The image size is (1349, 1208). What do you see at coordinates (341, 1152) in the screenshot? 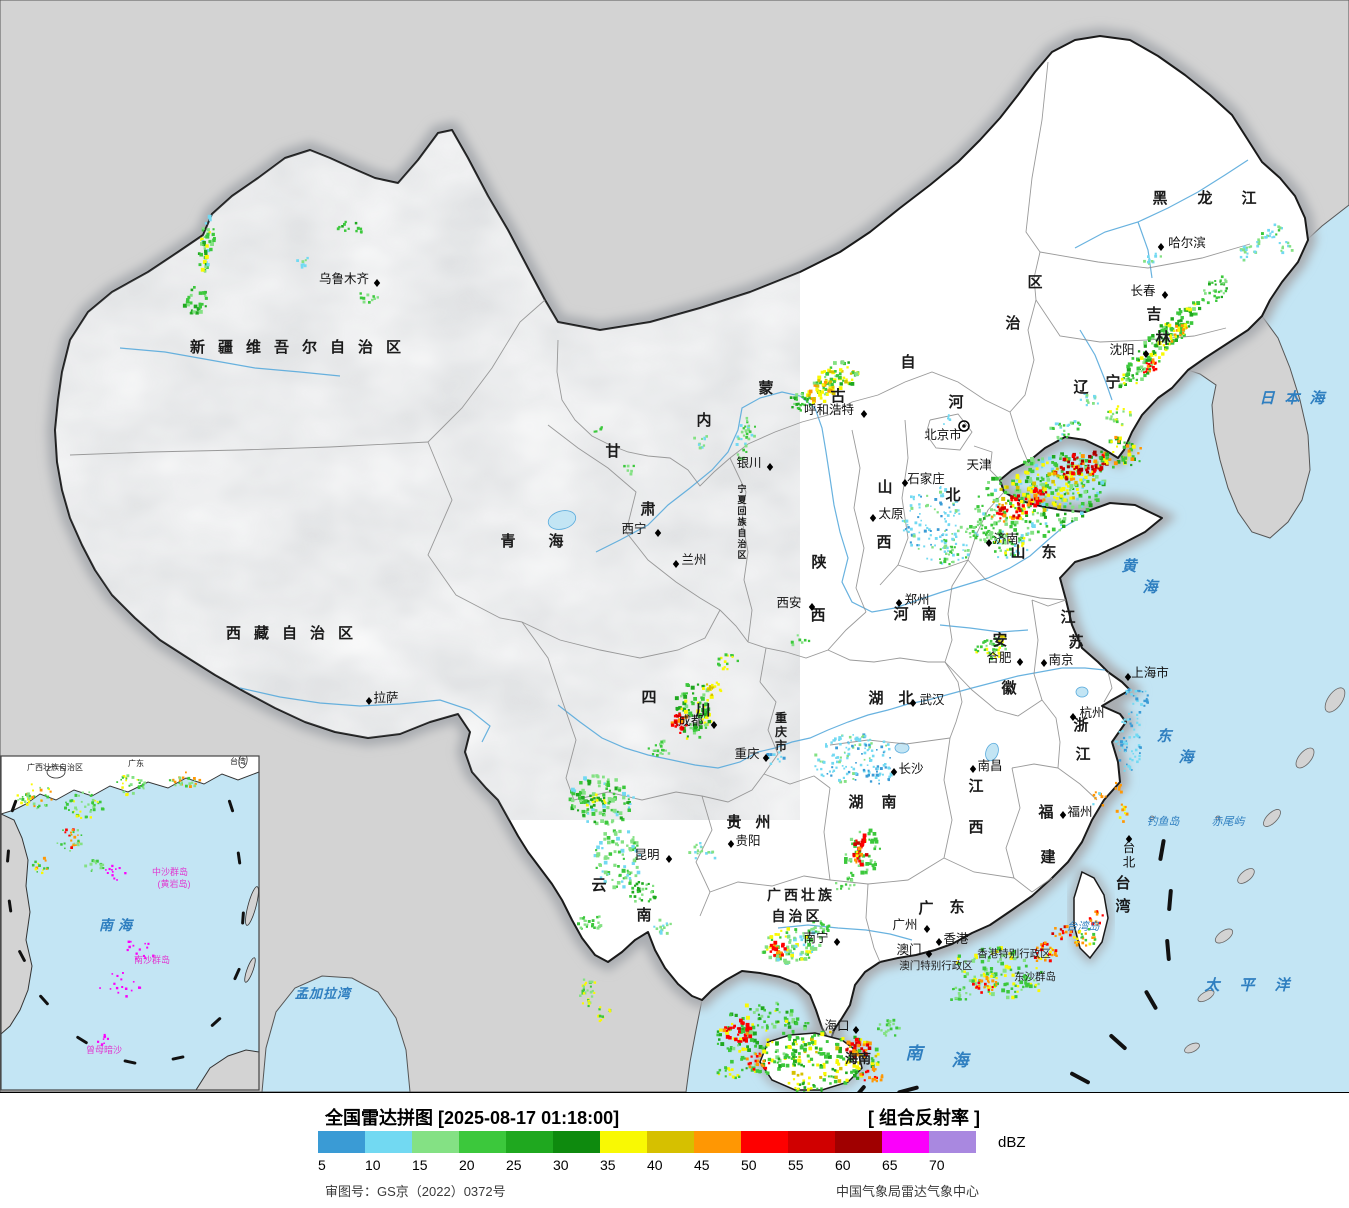
I see `legend-scale-block: 5` at bounding box center [341, 1152].